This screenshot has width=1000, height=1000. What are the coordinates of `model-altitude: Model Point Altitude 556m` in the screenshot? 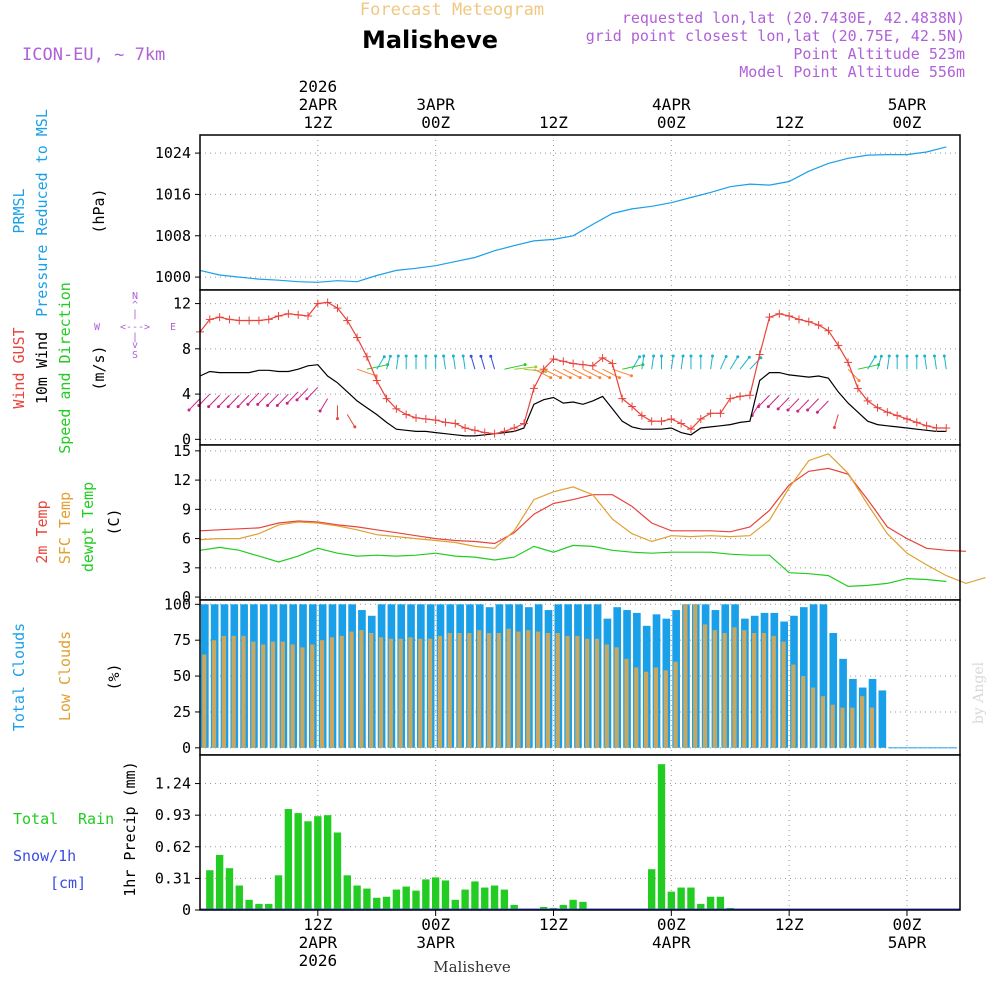 It's located at (852, 72).